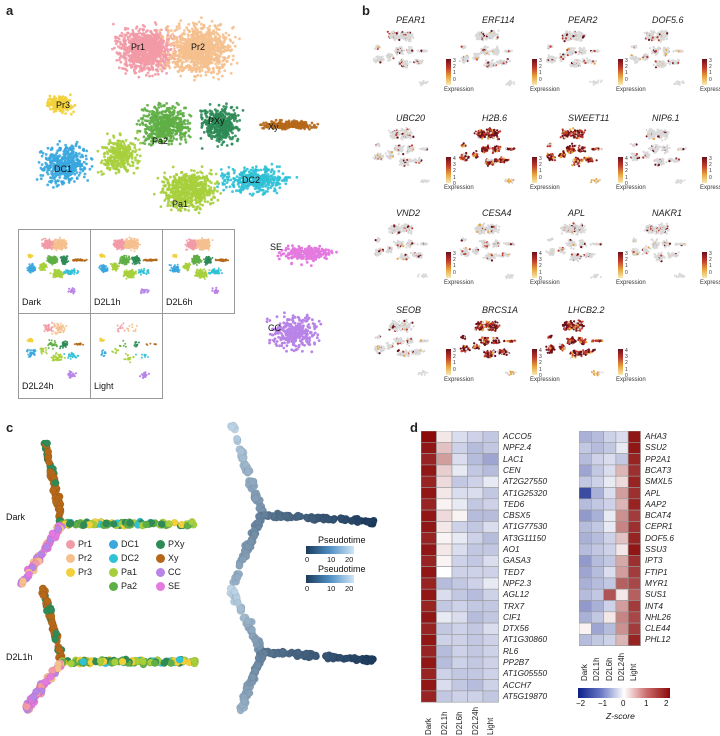  Describe the element at coordinates (498, 20) in the screenshot. I see `feature-gene-title: ERF114` at that location.